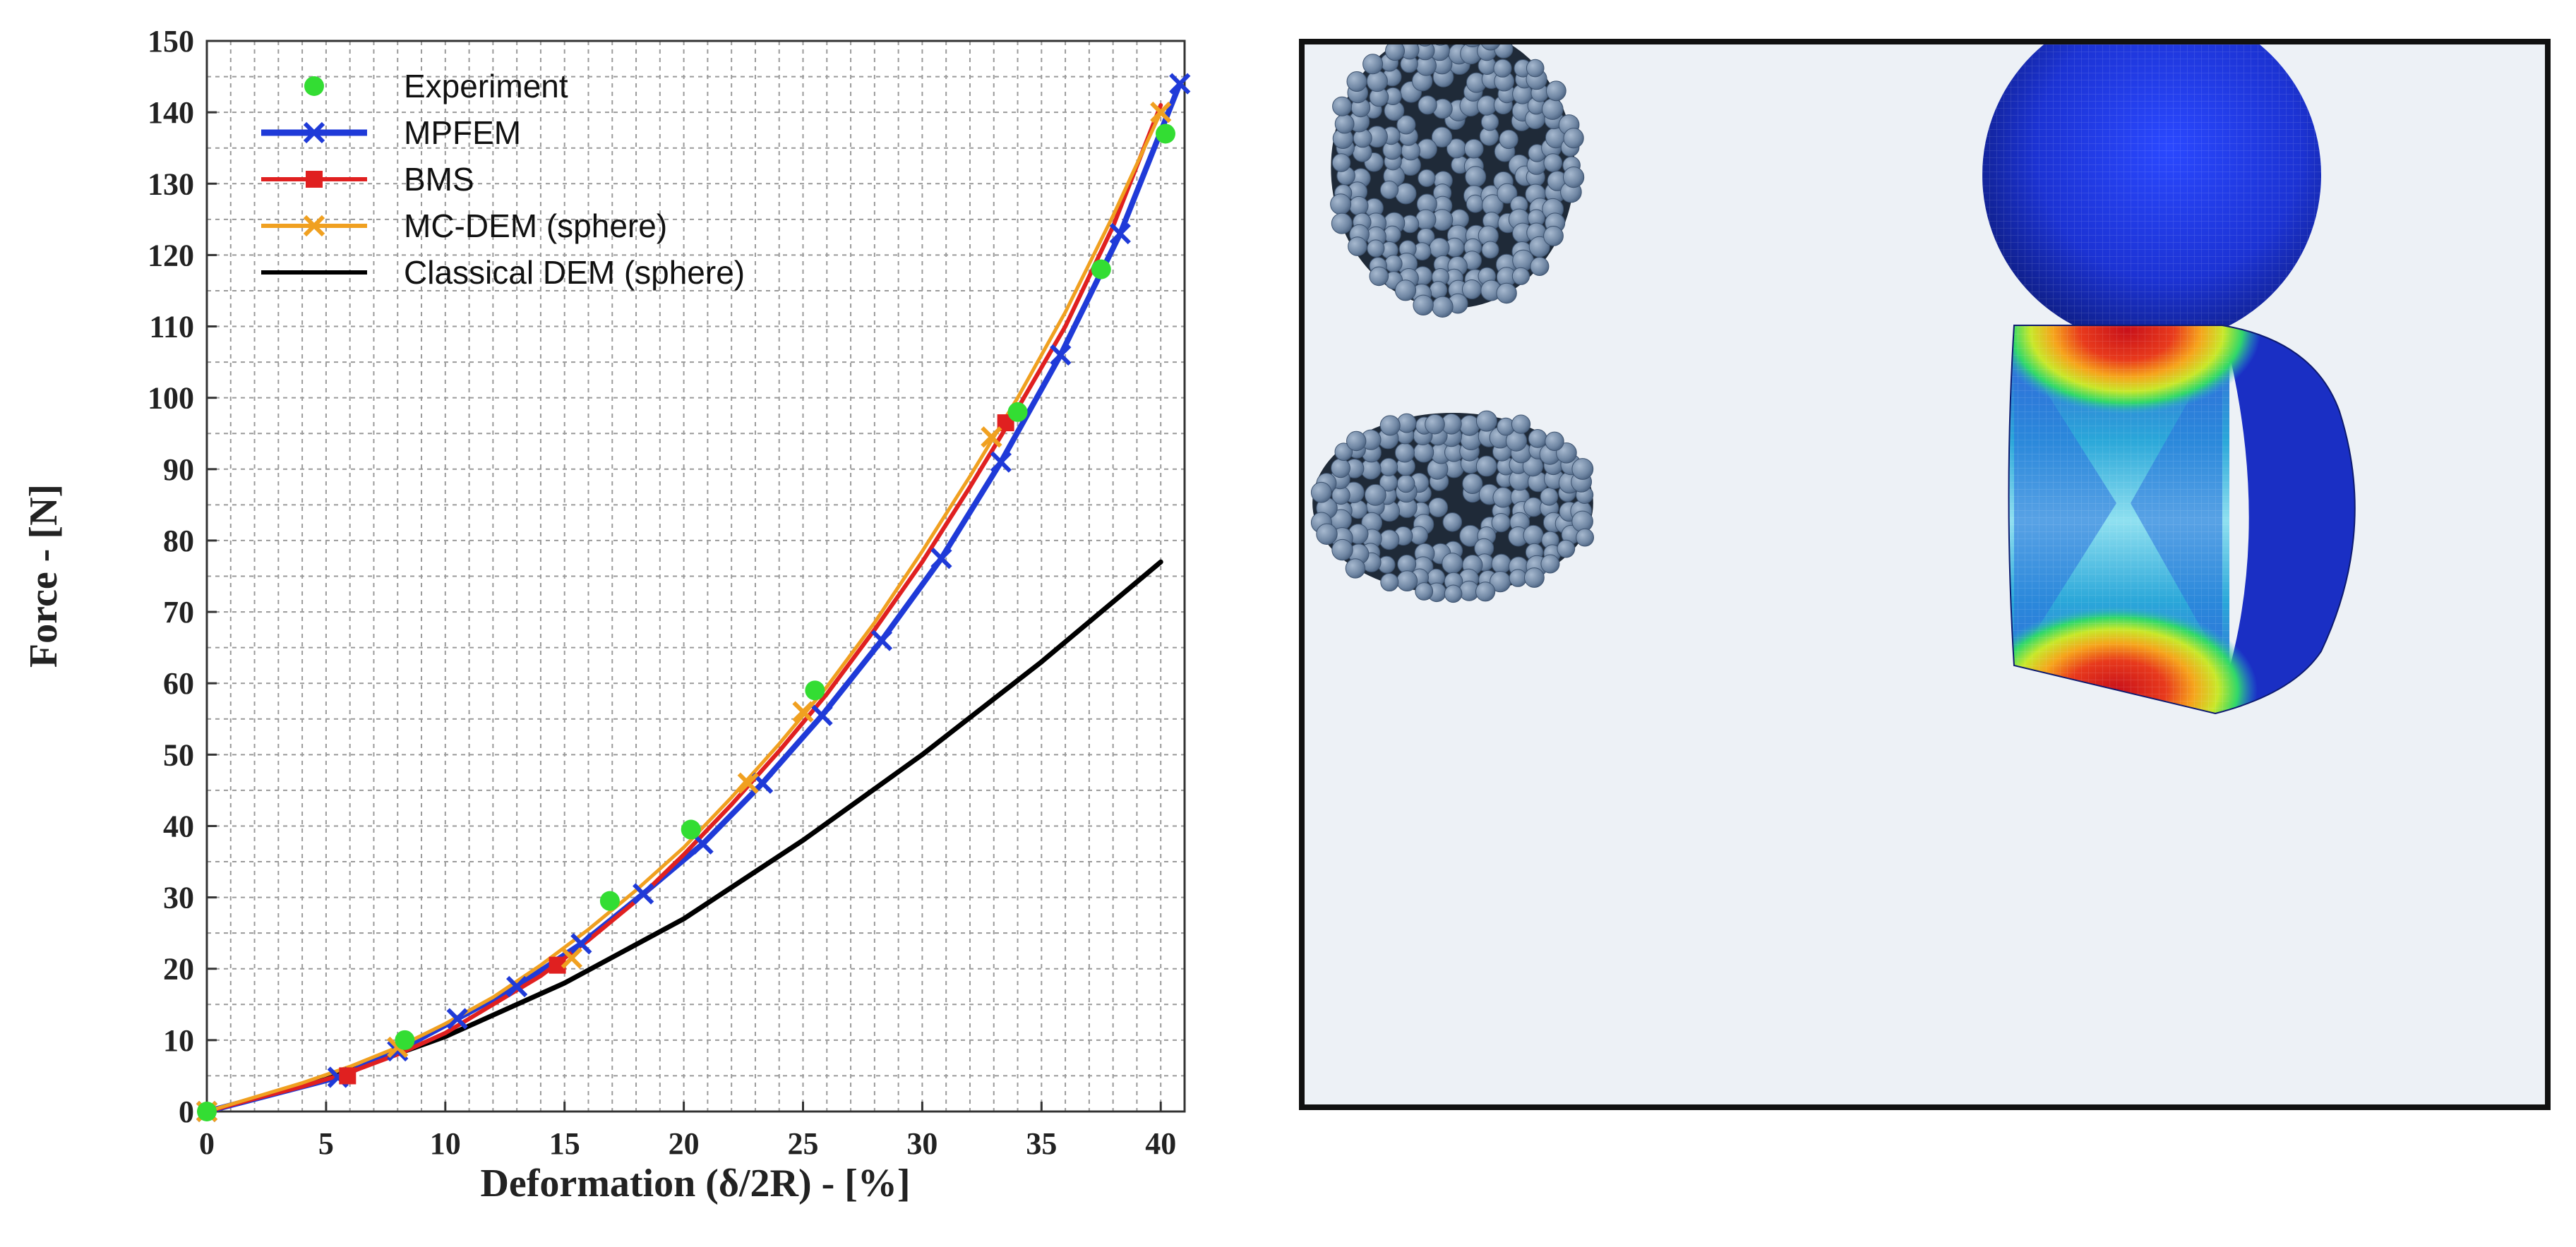 The image size is (2576, 1247). Describe the element at coordinates (1160, 1143) in the screenshot. I see `x-tick-label: 40` at that location.